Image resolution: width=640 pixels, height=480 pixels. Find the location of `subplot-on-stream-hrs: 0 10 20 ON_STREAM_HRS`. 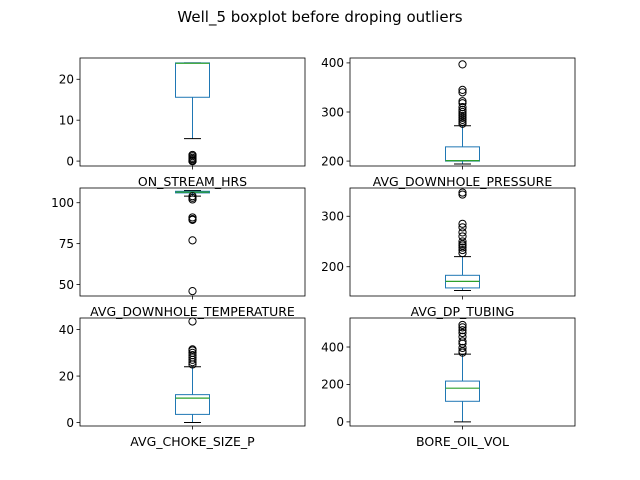

subplot-on-stream-hrs: 0 10 20 ON_STREAM_HRS is located at coordinates (182, 123).